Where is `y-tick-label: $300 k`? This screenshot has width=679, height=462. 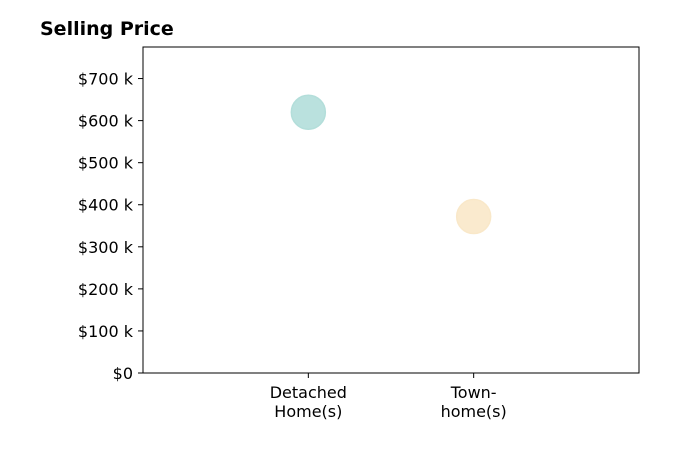 y-tick-label: $300 k is located at coordinates (106, 247).